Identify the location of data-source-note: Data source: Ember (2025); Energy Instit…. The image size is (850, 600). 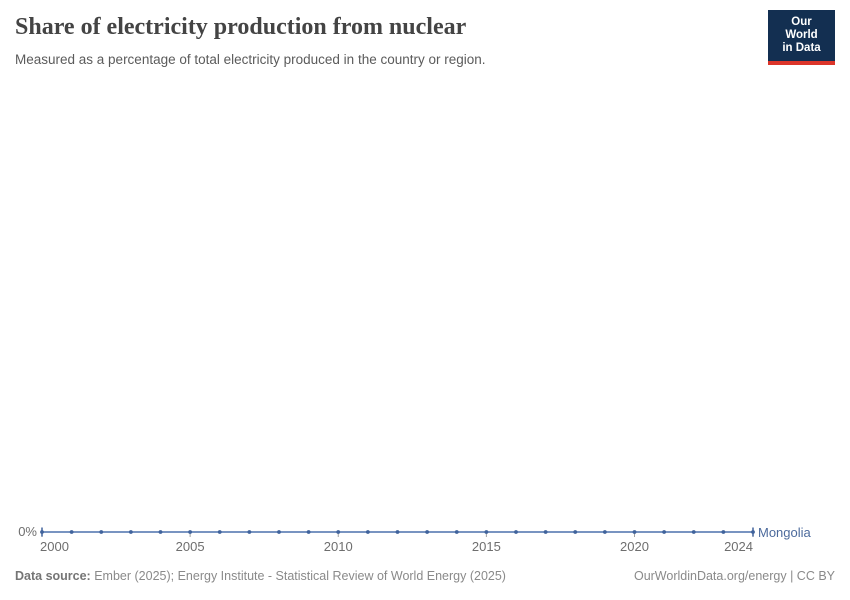
(260, 576).